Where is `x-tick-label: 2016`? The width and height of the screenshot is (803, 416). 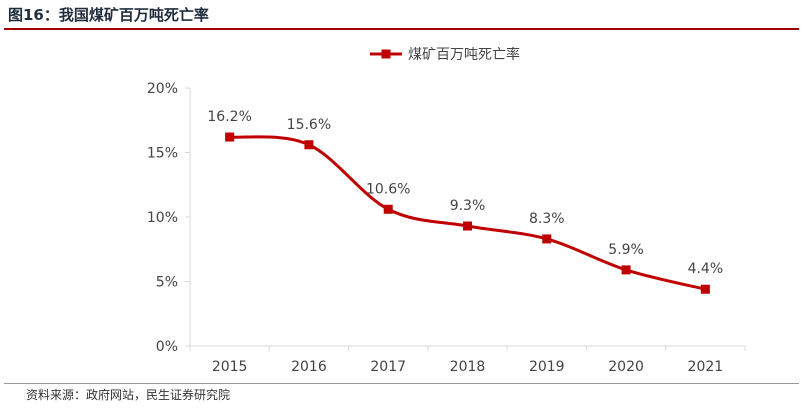 x-tick-label: 2016 is located at coordinates (309, 367).